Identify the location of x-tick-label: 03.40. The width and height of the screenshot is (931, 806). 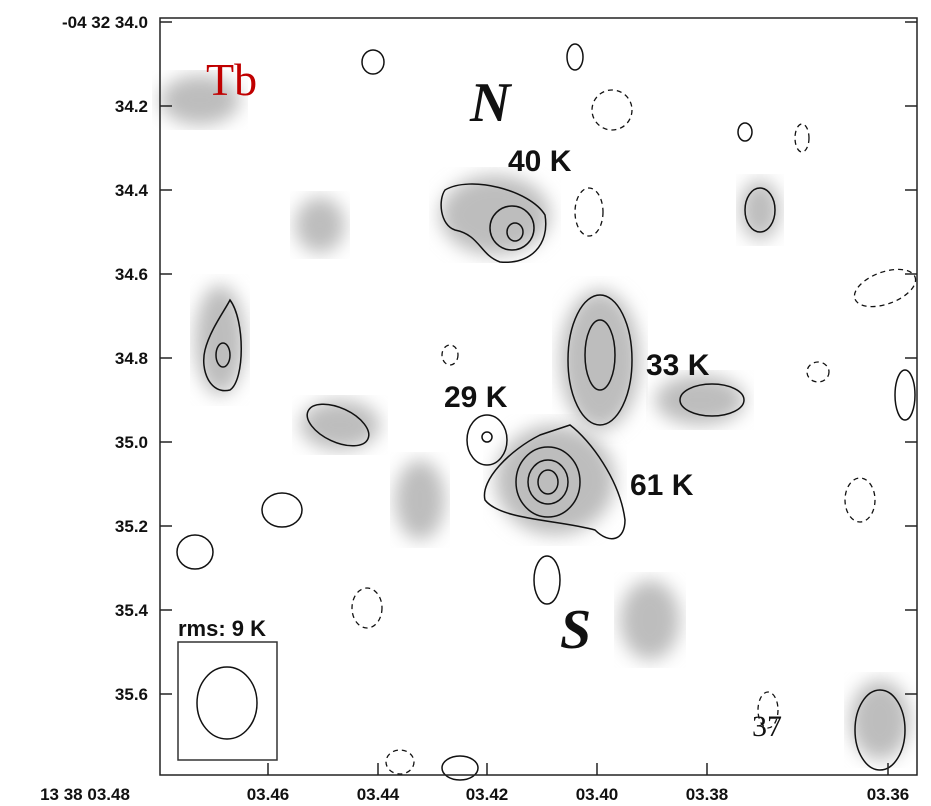
(597, 794).